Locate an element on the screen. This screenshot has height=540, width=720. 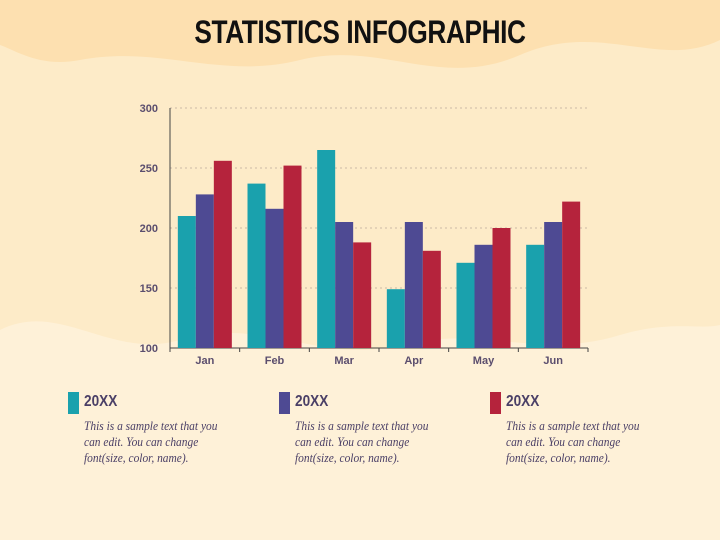
x-tick-label: Feb is located at coordinates (275, 361).